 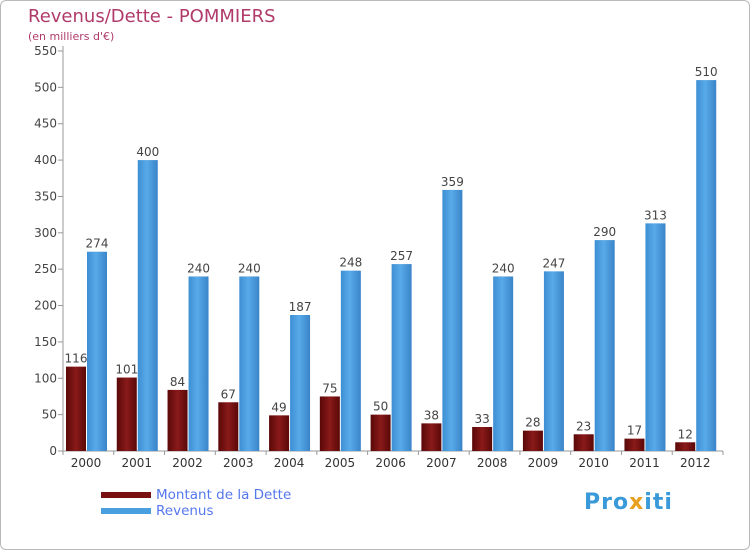 I want to click on data-label-debt: 49, so click(x=278, y=407).